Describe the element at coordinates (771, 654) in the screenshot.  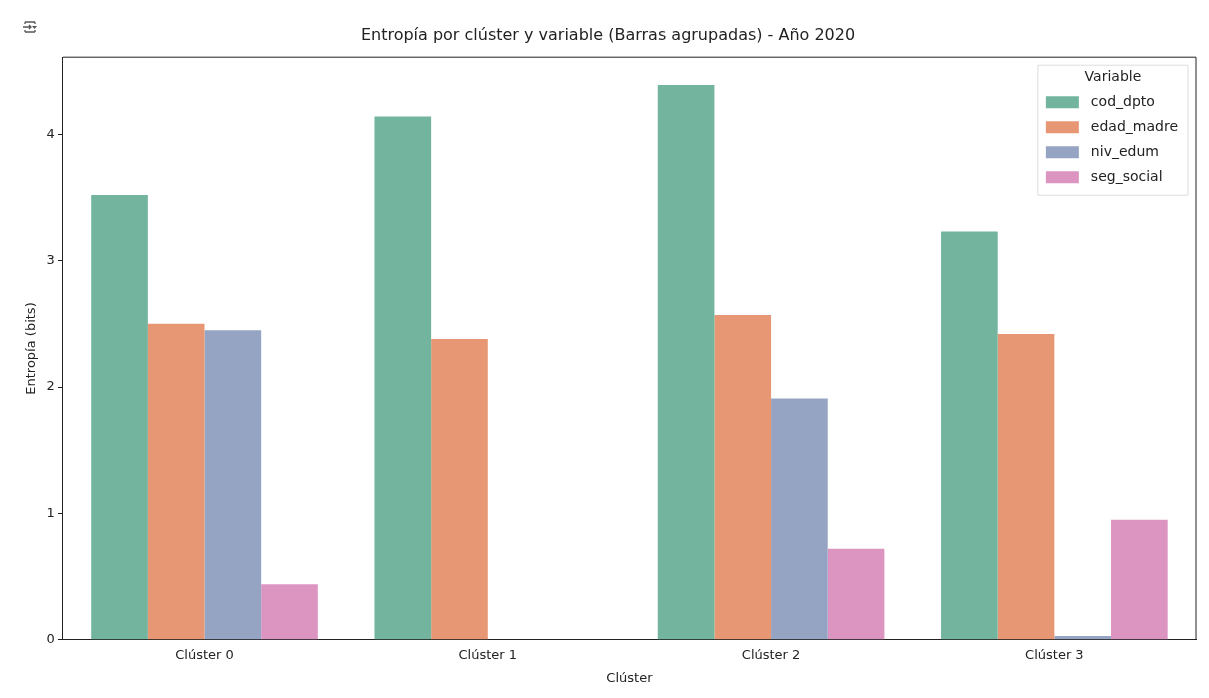
I see `x-tick-label: Clúster 2` at that location.